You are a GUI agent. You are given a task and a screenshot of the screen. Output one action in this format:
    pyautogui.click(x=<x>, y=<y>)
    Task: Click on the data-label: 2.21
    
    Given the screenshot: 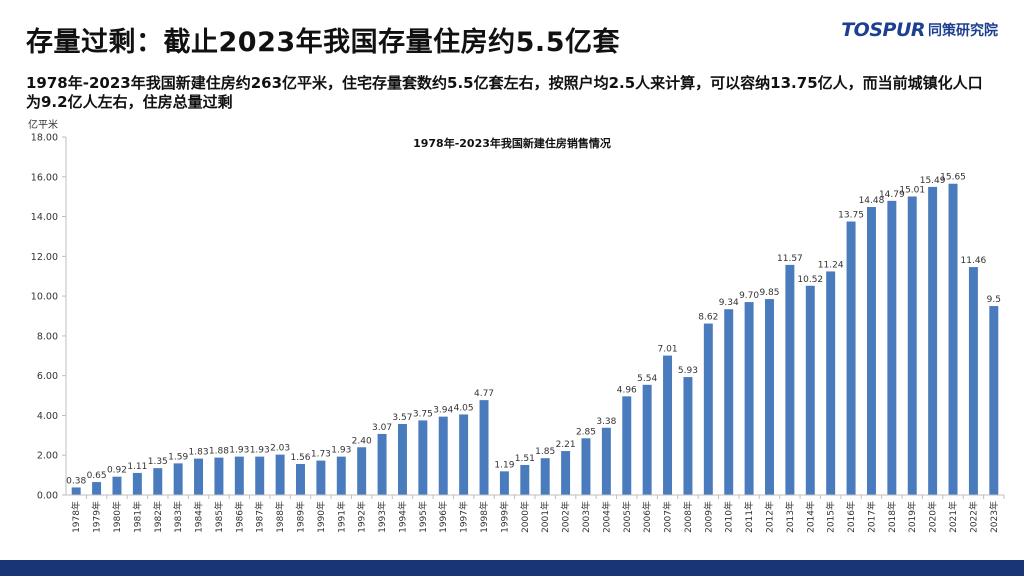 What is the action you would take?
    pyautogui.click(x=566, y=445)
    